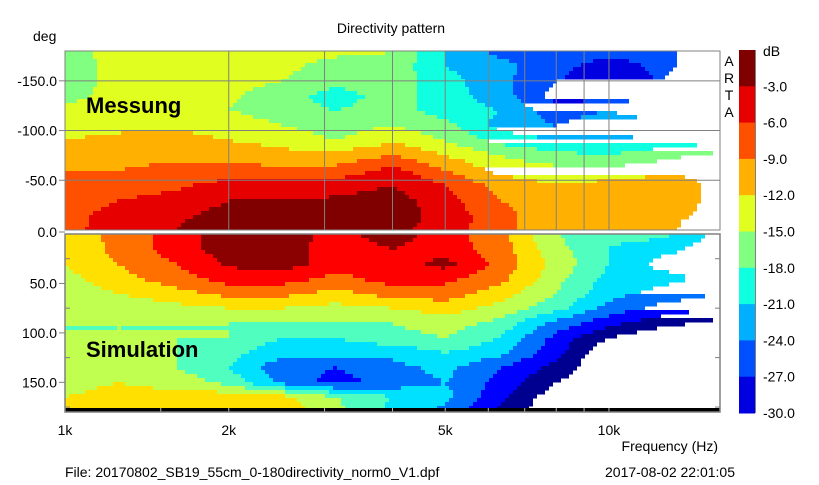  I want to click on colorbar-tick-label: -27.0, so click(779, 377).